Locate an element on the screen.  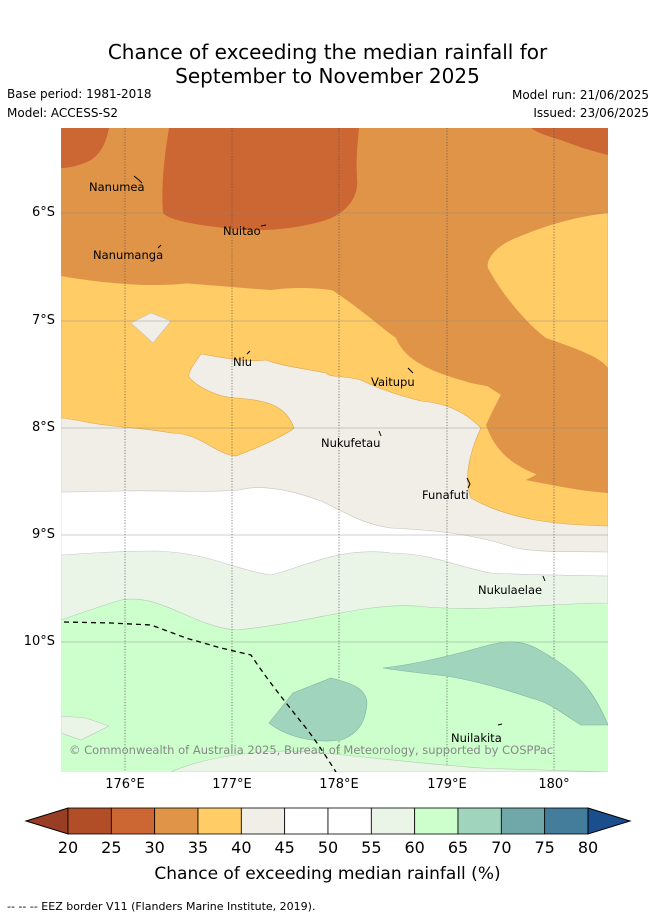
lat-tick-6s: 6°S is located at coordinates (43, 212).